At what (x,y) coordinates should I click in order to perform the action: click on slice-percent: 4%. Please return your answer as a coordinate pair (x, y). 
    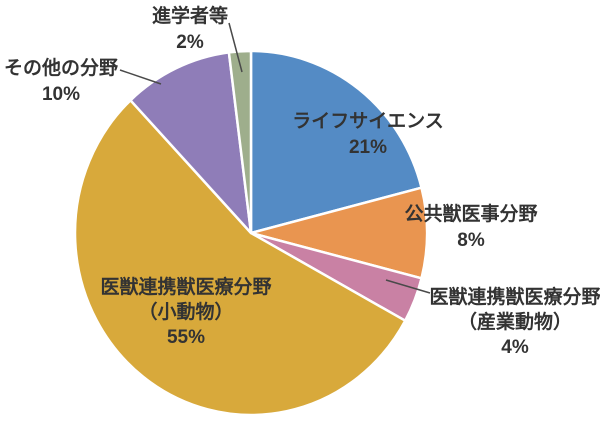
    Looking at the image, I should click on (515, 347).